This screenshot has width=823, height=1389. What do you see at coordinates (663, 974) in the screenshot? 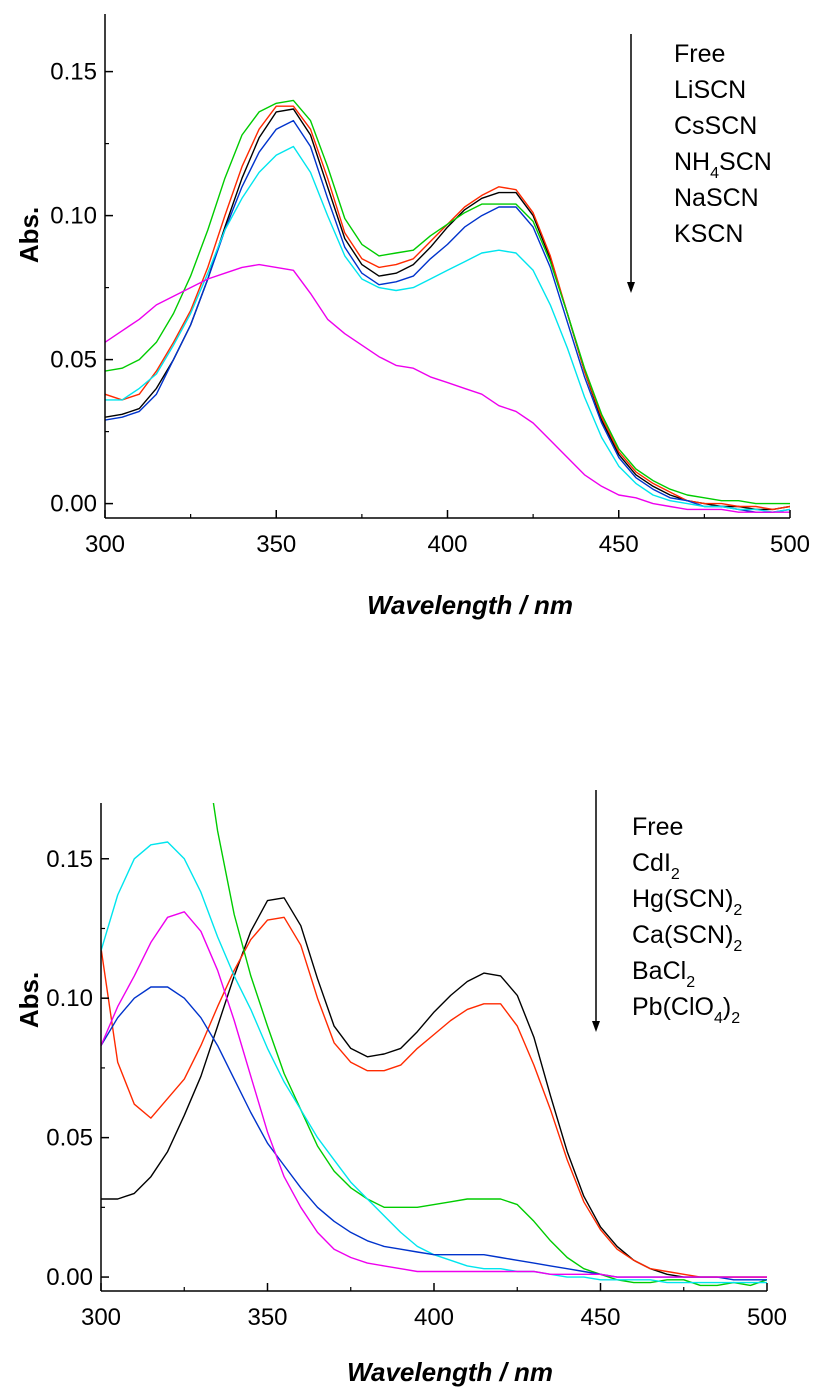
I see `legend-entry: BaCl2` at bounding box center [663, 974].